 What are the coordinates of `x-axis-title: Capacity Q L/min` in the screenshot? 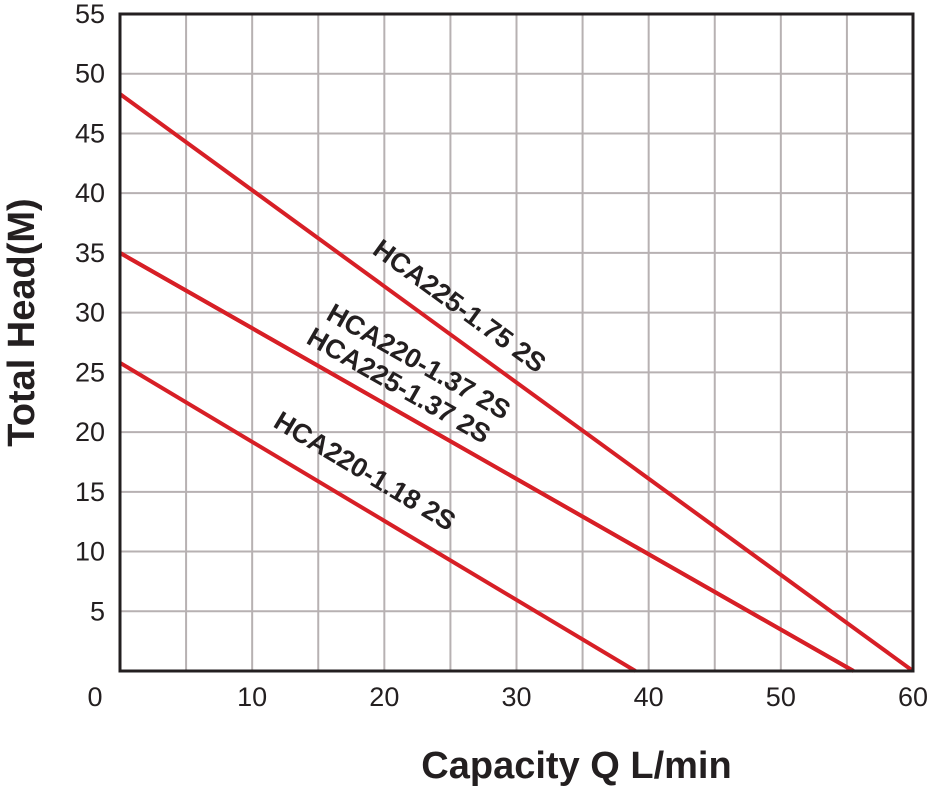 It's located at (576, 766).